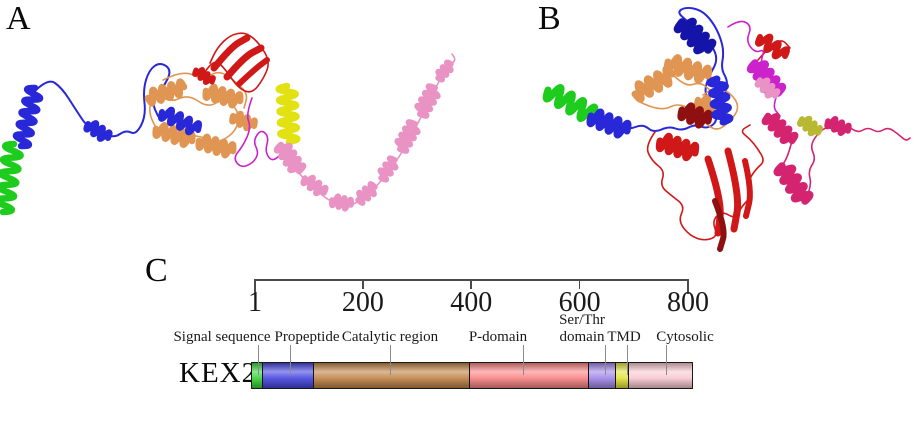  What do you see at coordinates (810, 126) in the screenshot?
I see `olive-ribbon` at bounding box center [810, 126].